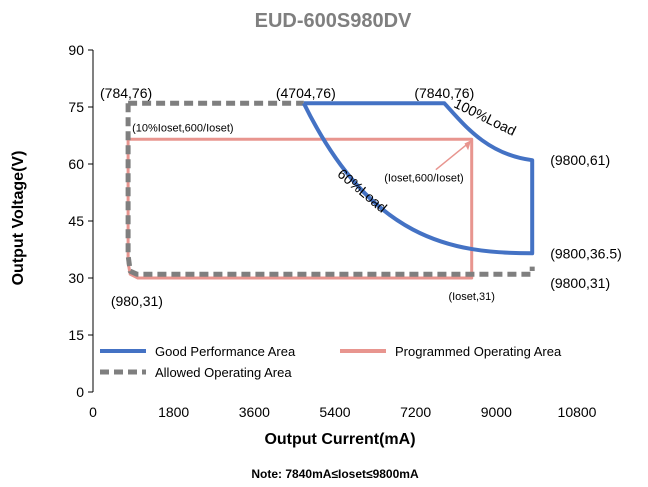 The width and height of the screenshot is (648, 487). I want to click on point-label: (784,76), so click(126, 93).